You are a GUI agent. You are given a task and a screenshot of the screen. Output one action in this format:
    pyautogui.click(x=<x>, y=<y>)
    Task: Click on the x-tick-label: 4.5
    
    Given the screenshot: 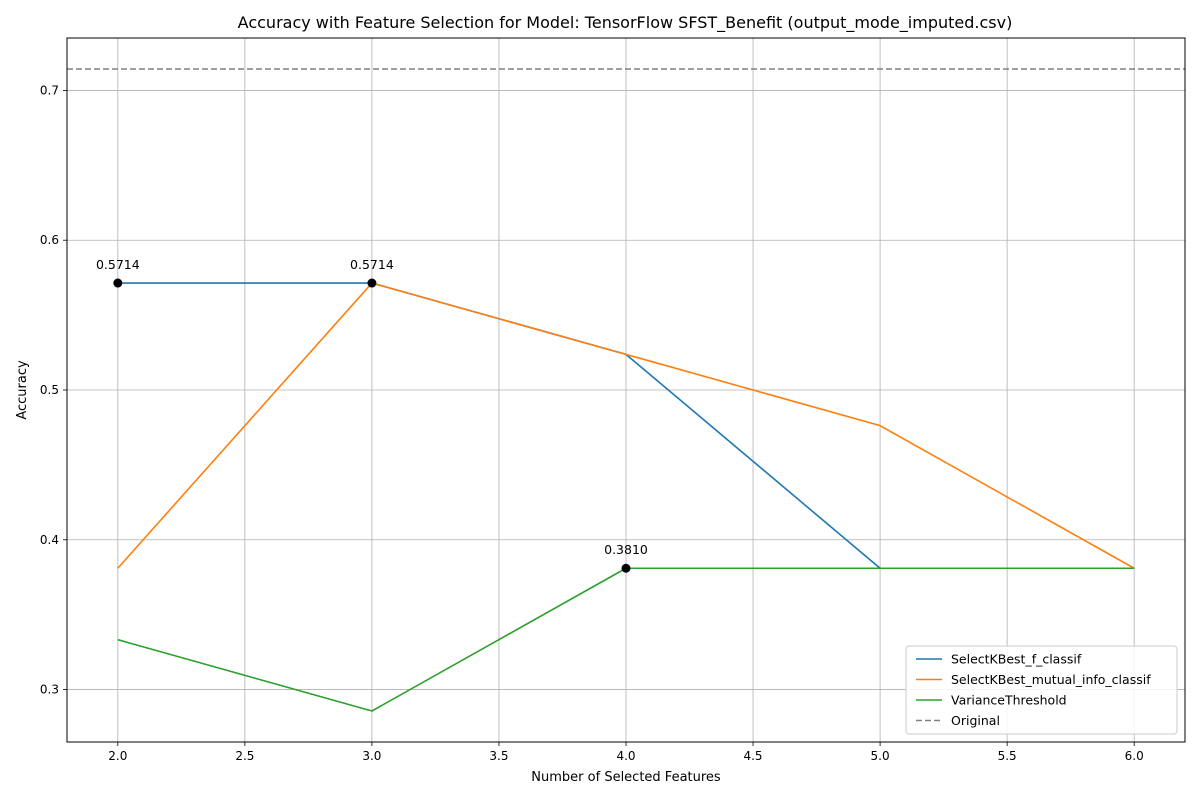 What is the action you would take?
    pyautogui.click(x=752, y=756)
    